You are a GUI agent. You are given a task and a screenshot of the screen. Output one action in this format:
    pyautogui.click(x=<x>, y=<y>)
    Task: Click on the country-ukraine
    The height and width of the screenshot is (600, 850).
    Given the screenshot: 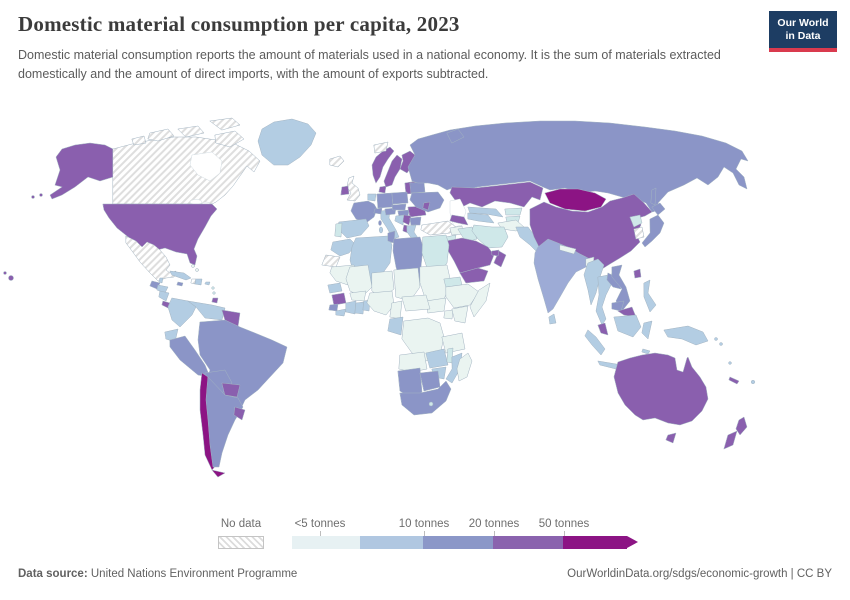 What is the action you would take?
    pyautogui.click(x=427, y=202)
    